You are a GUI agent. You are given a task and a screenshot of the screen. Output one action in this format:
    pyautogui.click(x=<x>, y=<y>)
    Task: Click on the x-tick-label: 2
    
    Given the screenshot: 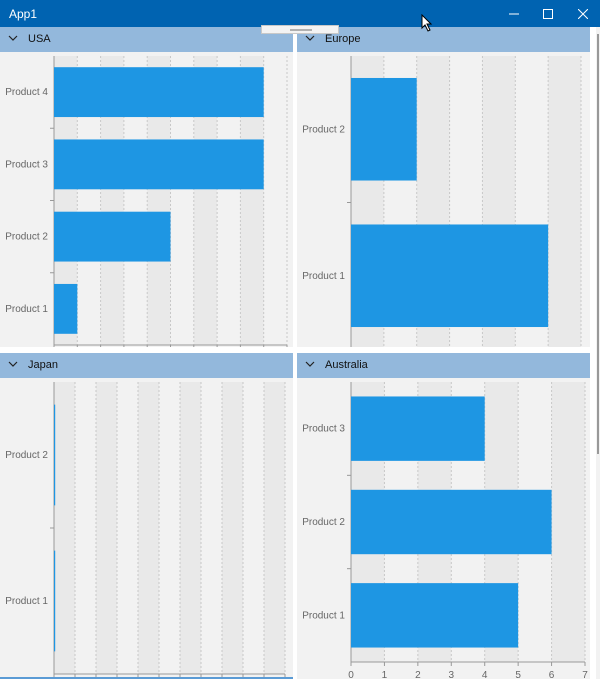 What is the action you would take?
    pyautogui.click(x=418, y=674)
    